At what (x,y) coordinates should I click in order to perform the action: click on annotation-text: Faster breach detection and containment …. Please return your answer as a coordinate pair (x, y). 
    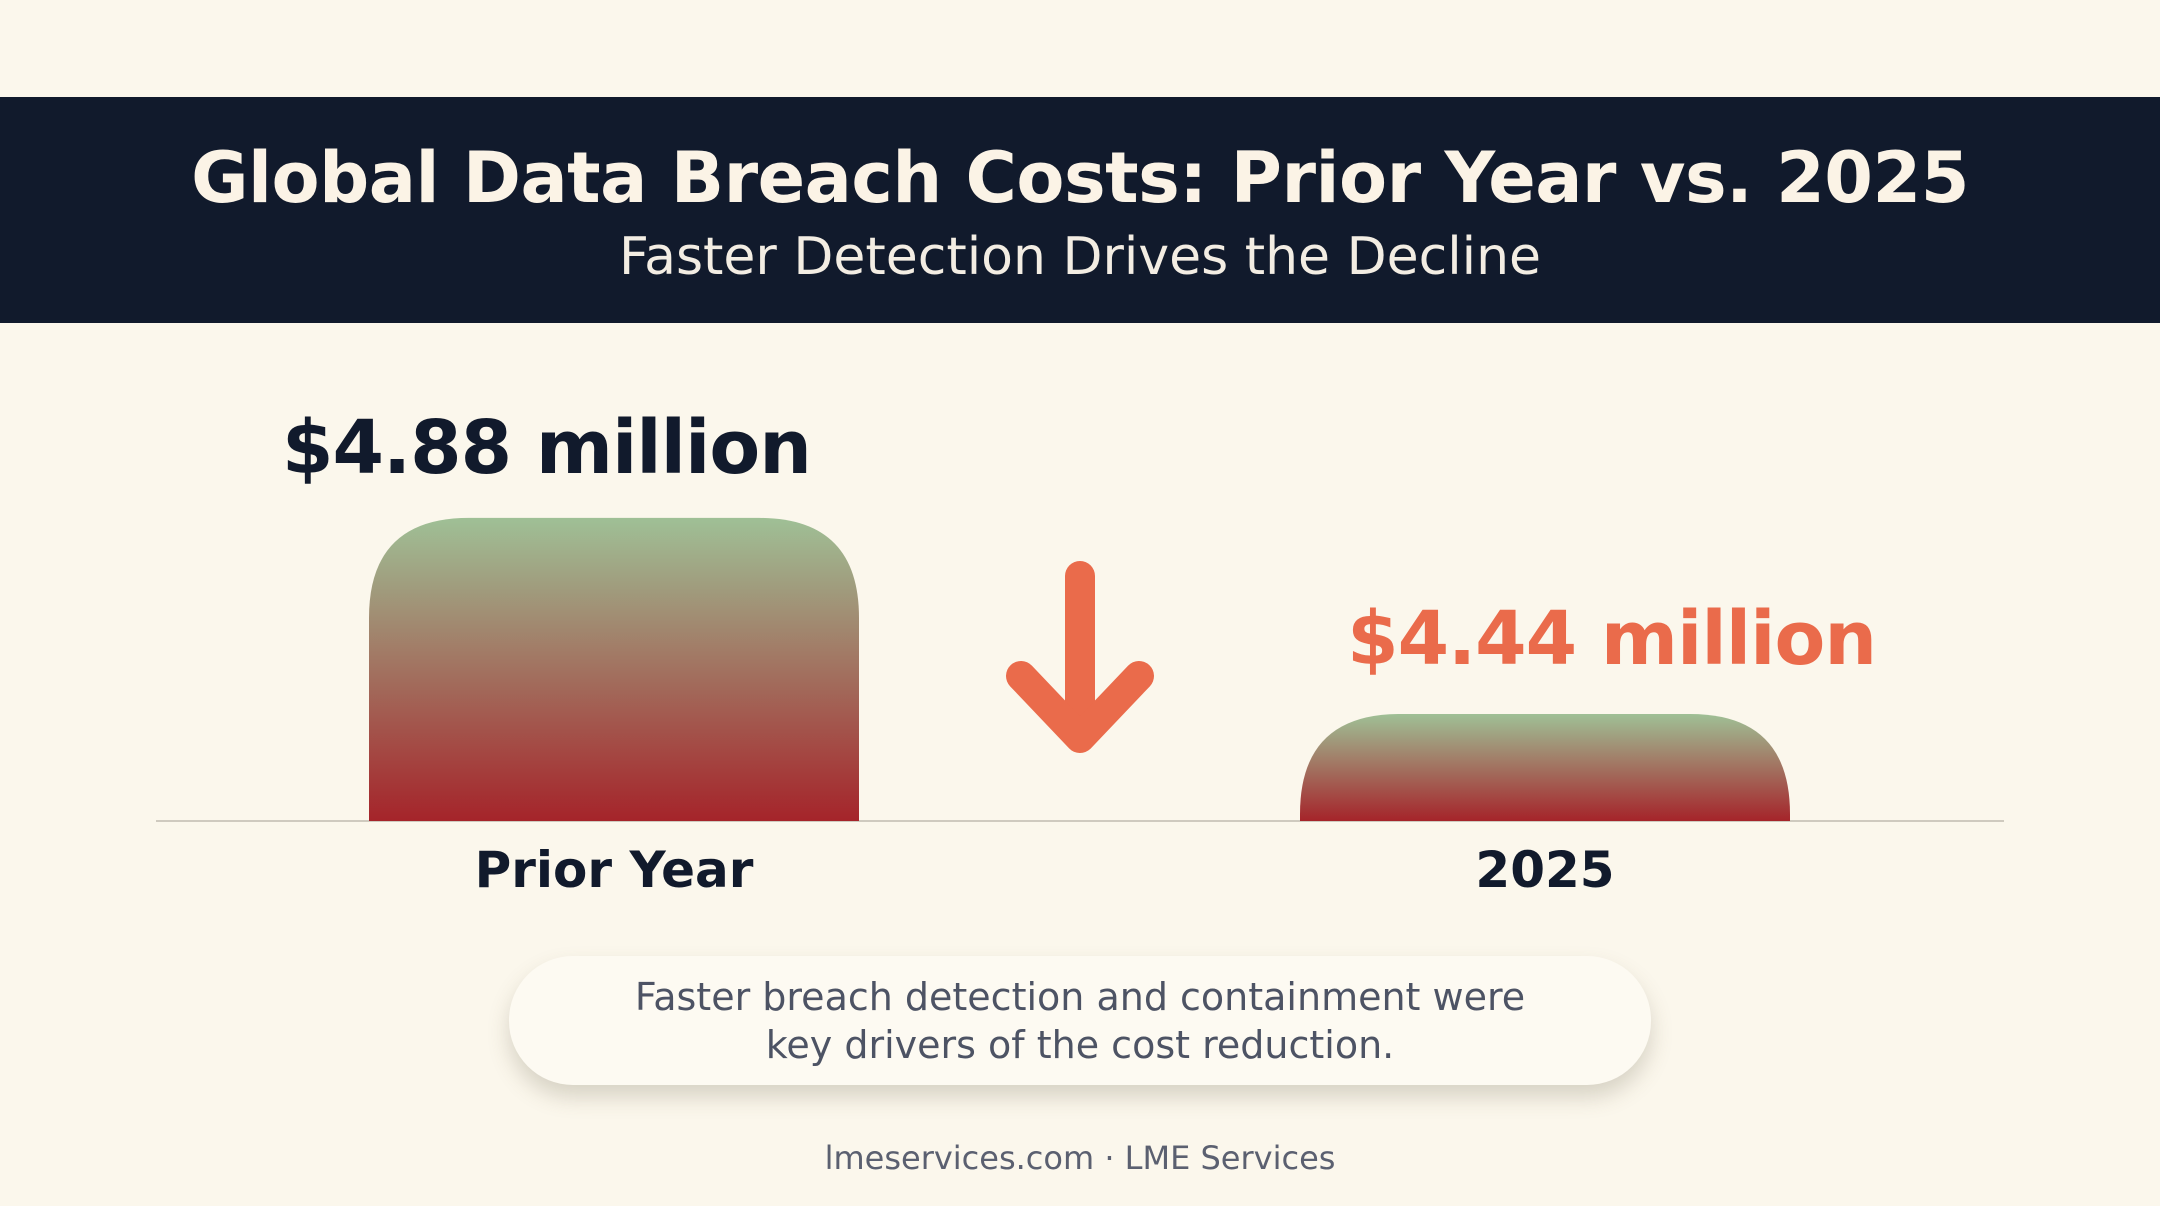
    Looking at the image, I should click on (1080, 1021).